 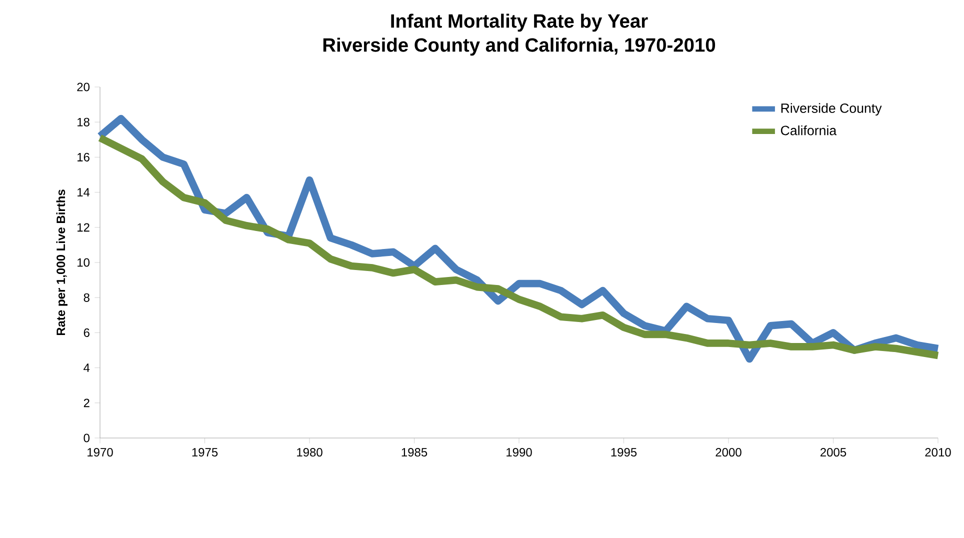 What do you see at coordinates (833, 452) in the screenshot?
I see `x-tick-label: 2005` at bounding box center [833, 452].